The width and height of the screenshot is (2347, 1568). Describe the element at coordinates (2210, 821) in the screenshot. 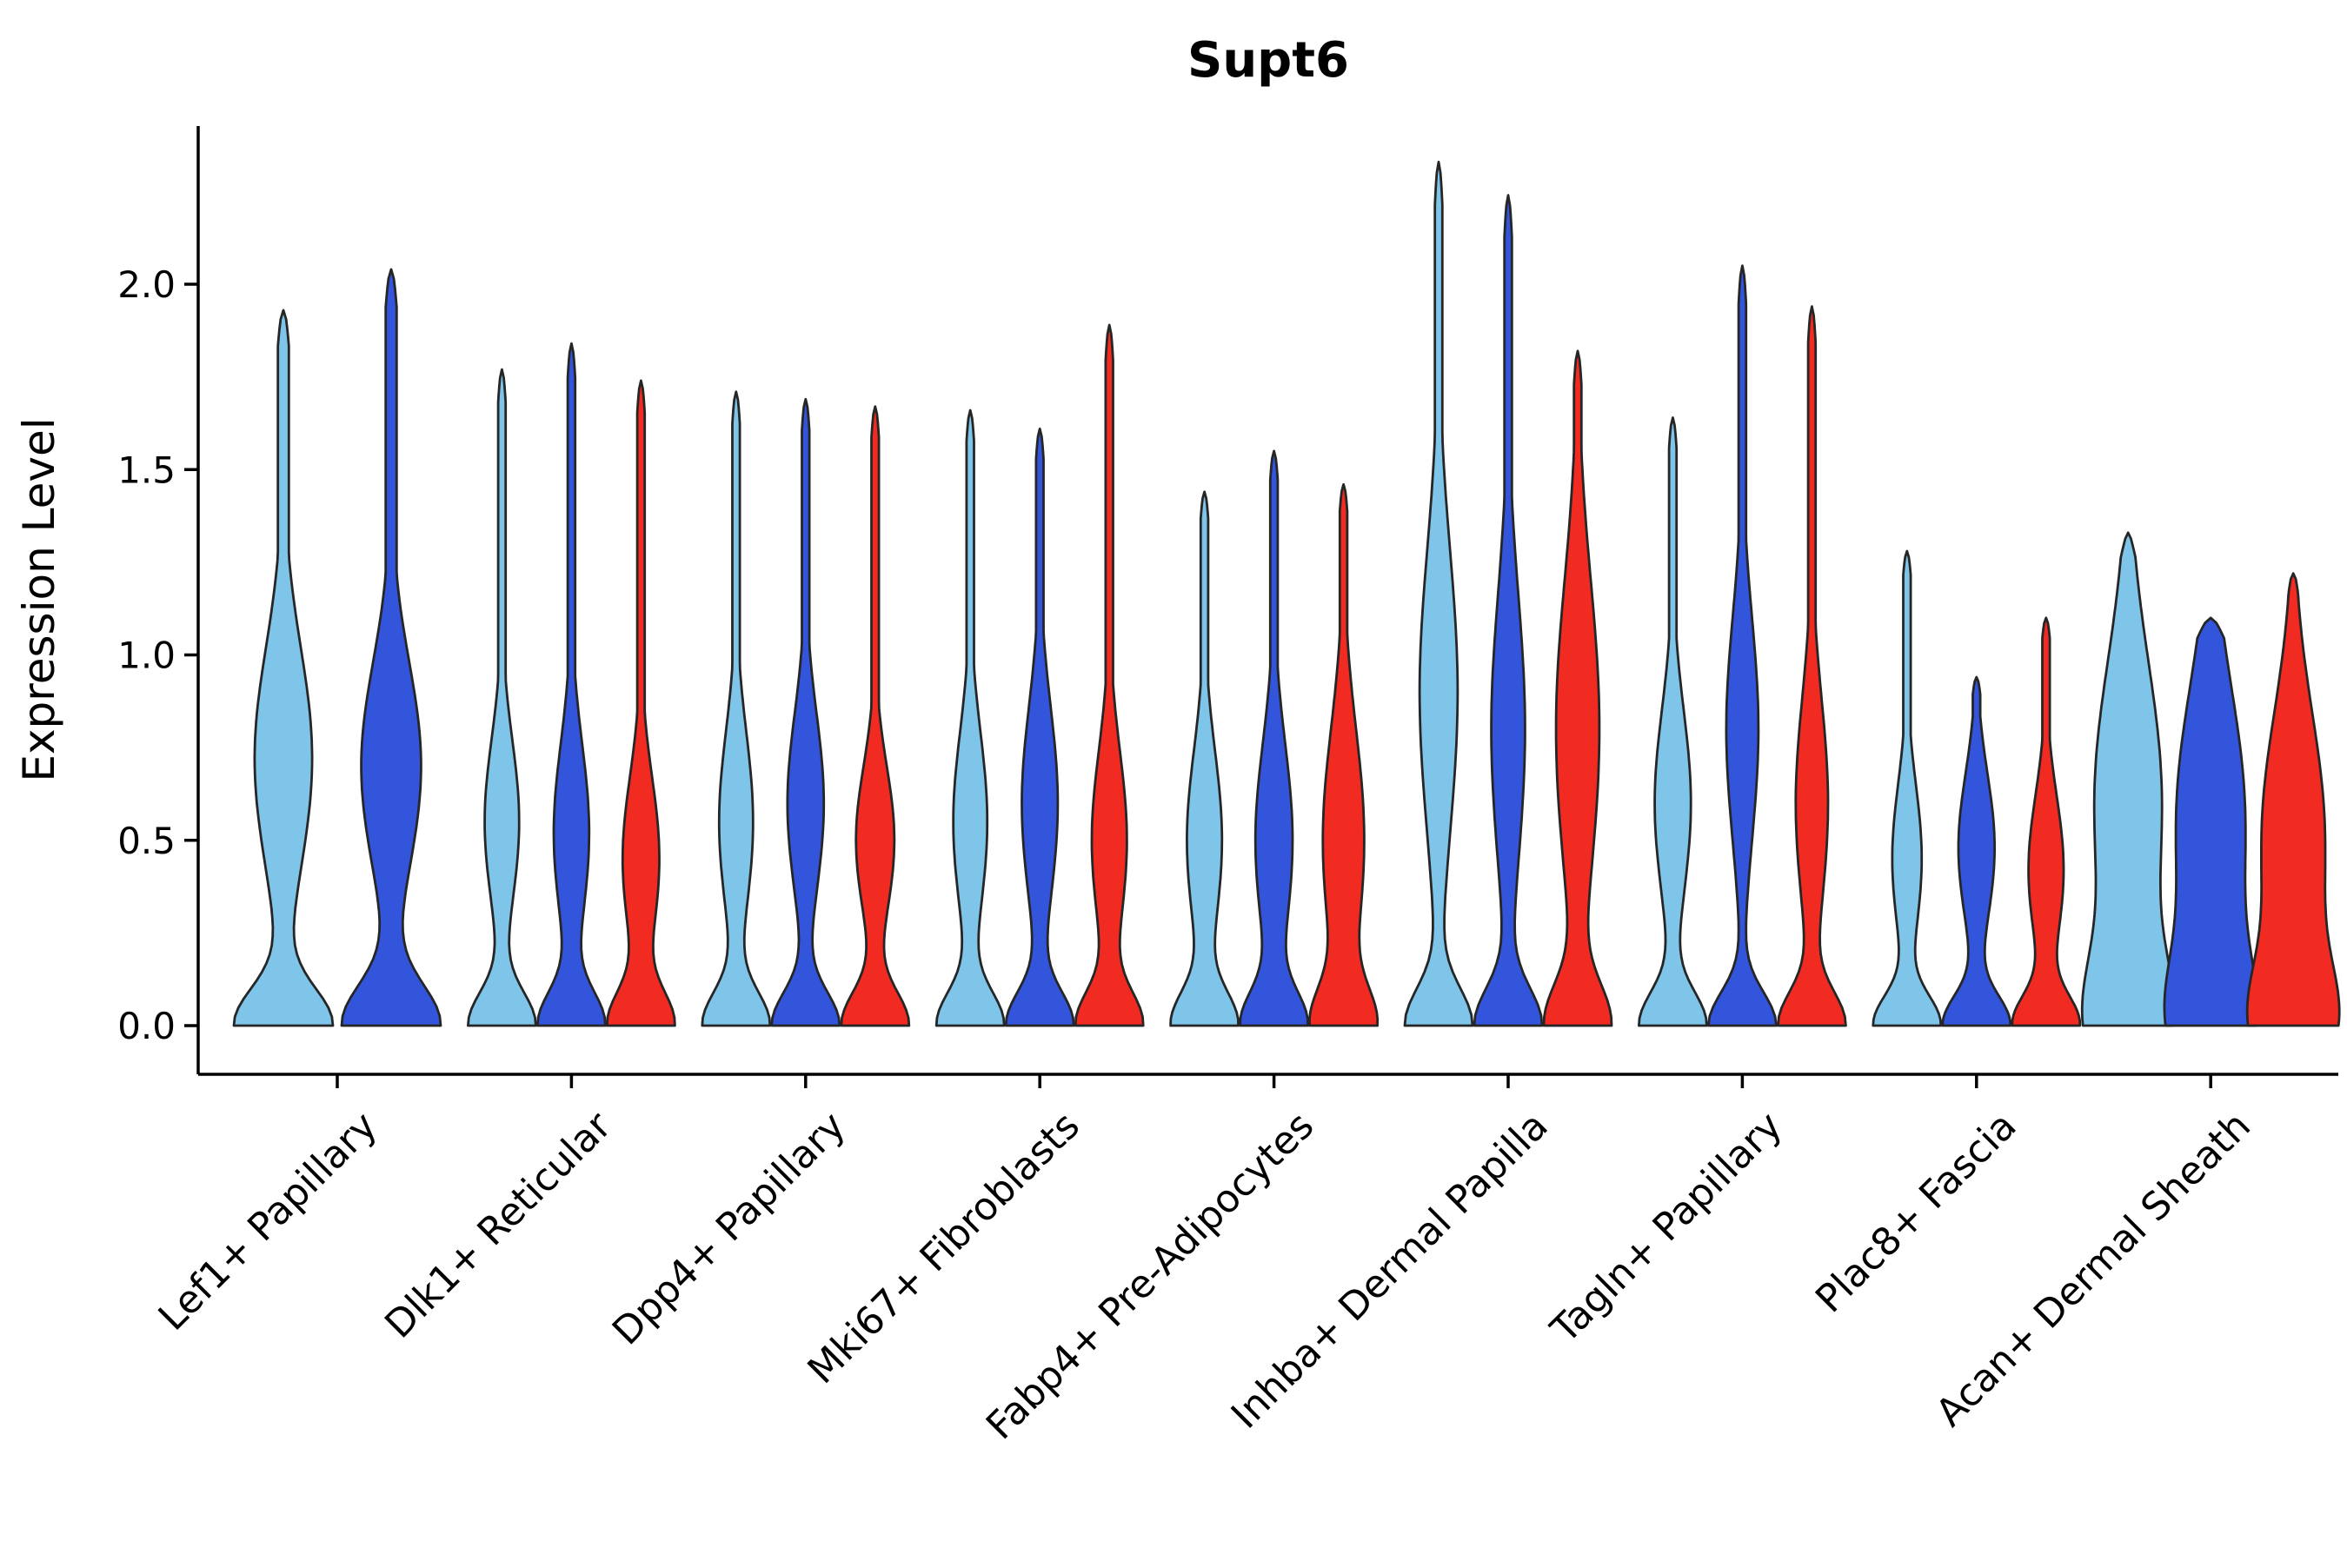

I see `violin-8-blue-sample` at that location.